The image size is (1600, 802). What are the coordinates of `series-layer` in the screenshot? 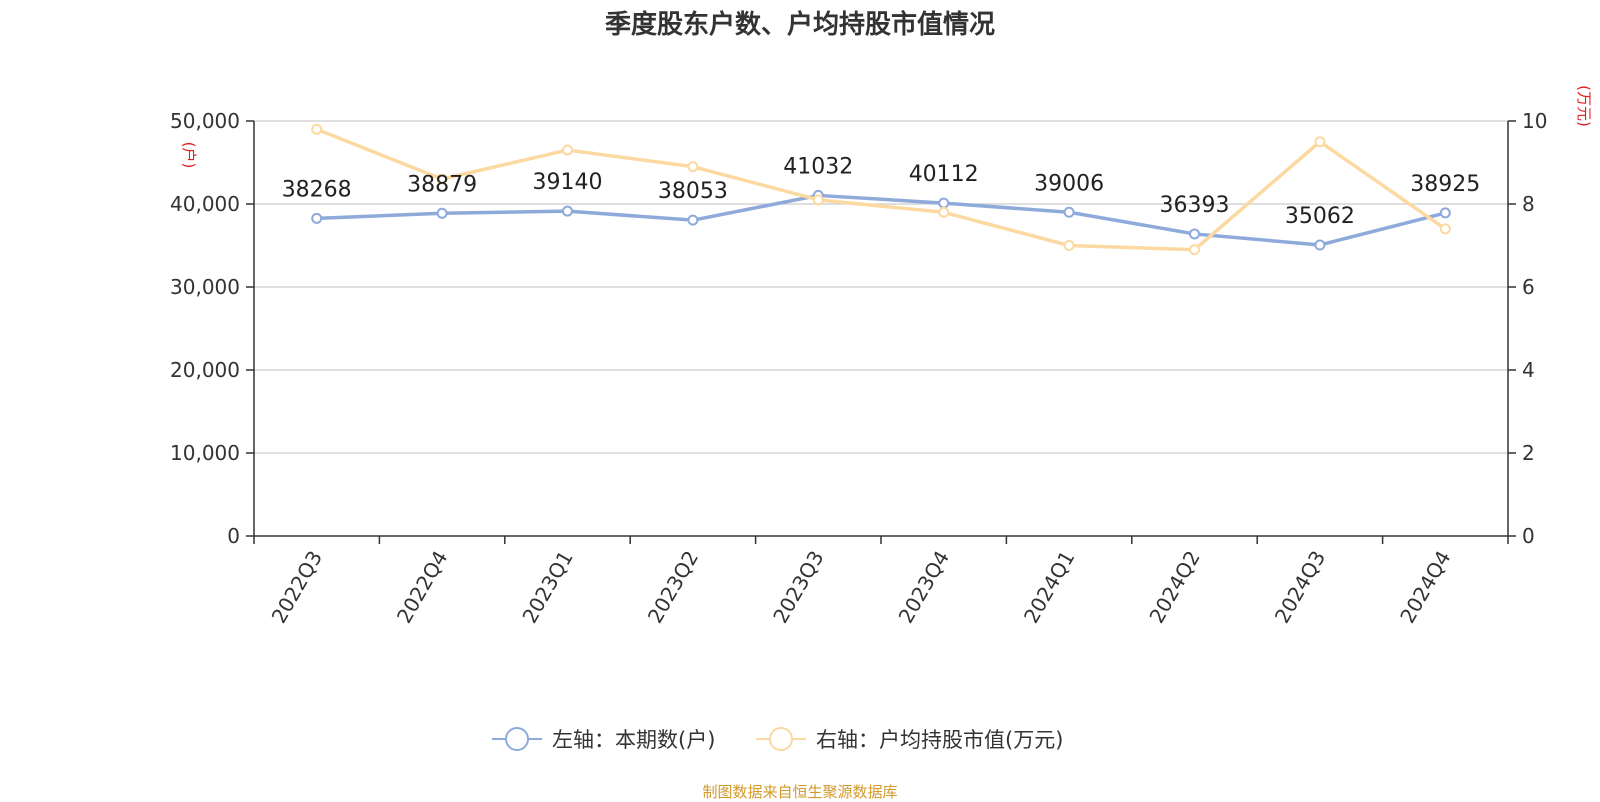 It's located at (881, 189).